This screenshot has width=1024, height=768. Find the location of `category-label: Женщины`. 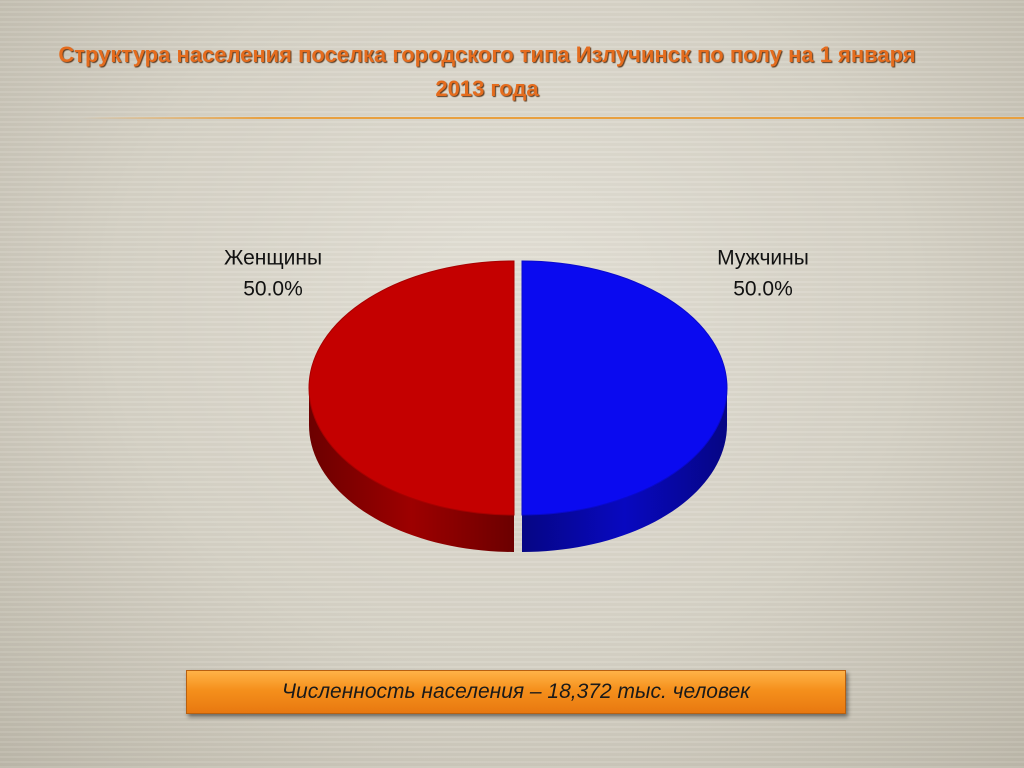

category-label: Женщины is located at coordinates (273, 258).